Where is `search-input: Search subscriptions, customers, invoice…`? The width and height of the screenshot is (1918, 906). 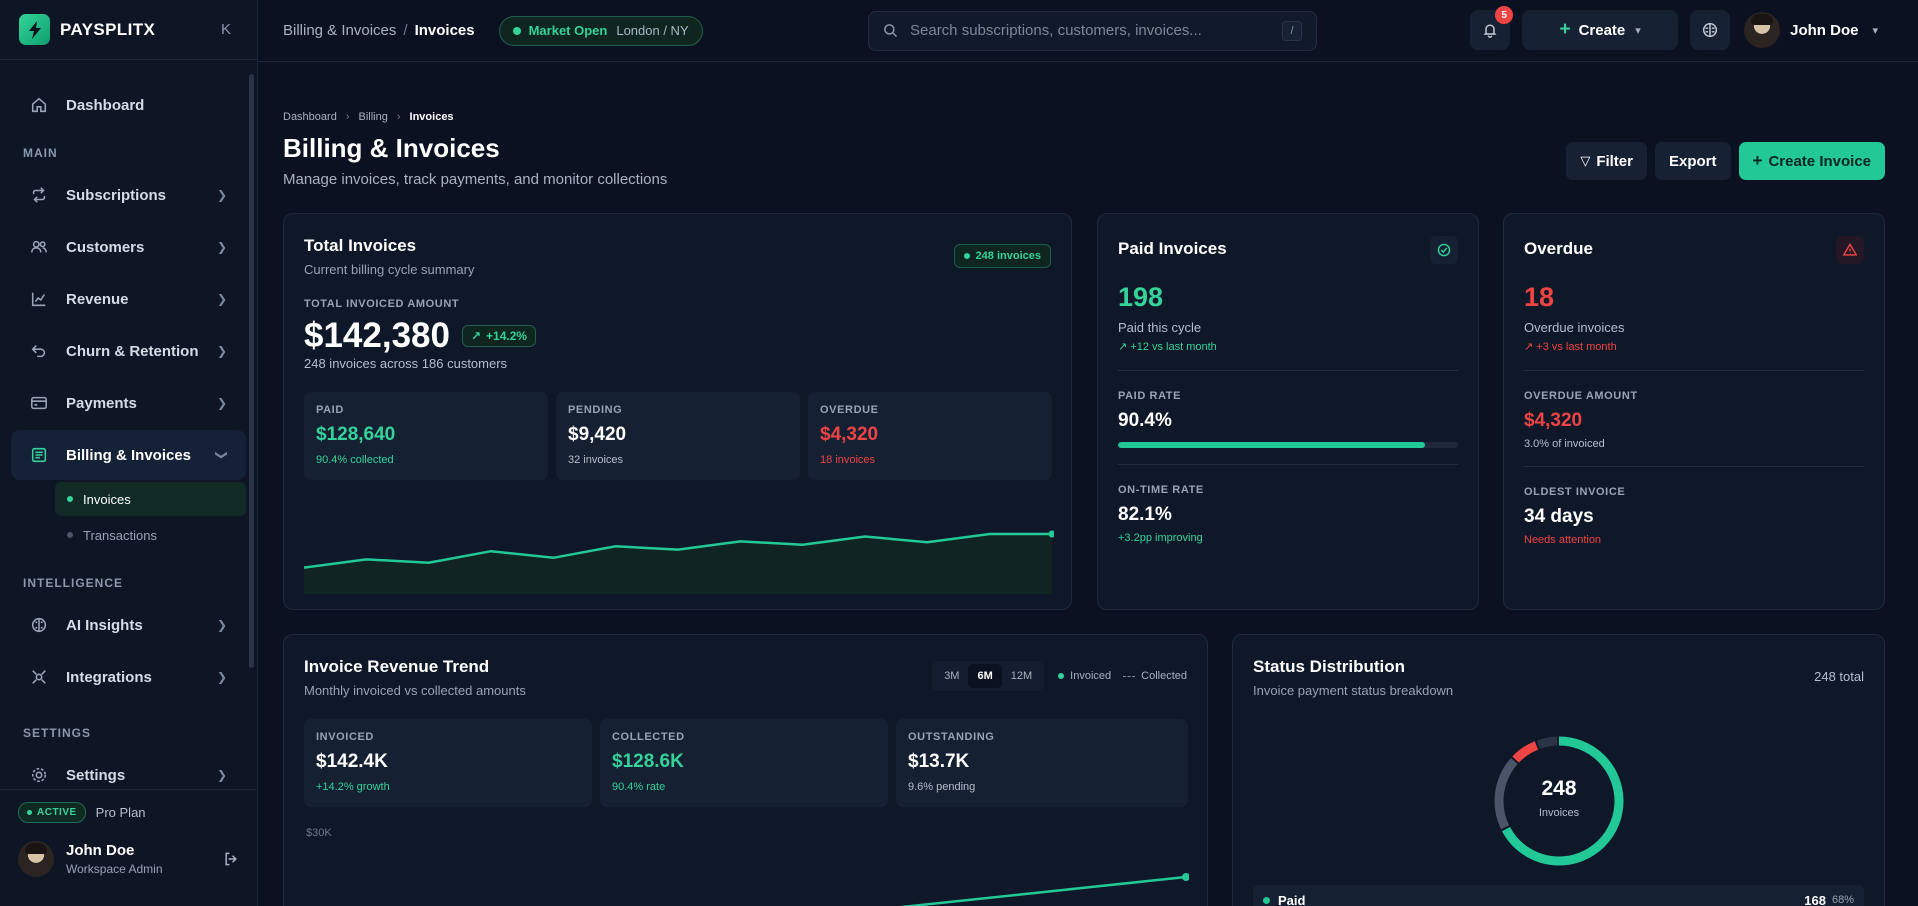 search-input: Search subscriptions, customers, invoice… is located at coordinates (1092, 30).